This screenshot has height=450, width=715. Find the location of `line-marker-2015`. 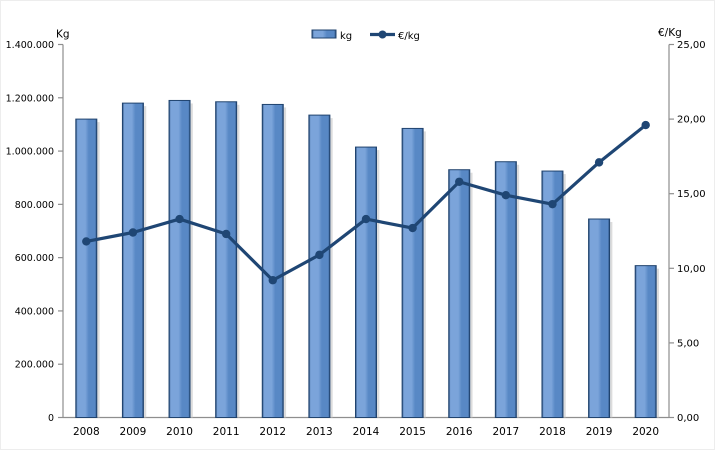

line-marker-2015 is located at coordinates (412, 228).